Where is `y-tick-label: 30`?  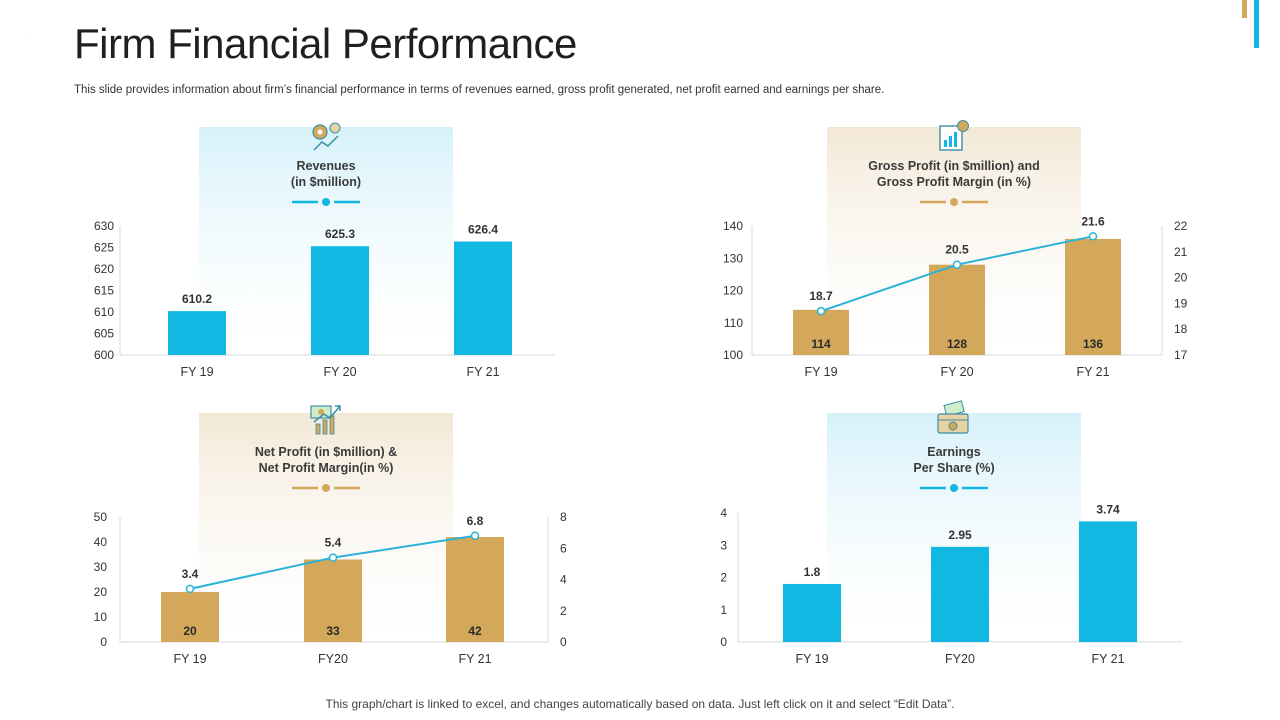 y-tick-label: 30 is located at coordinates (101, 567).